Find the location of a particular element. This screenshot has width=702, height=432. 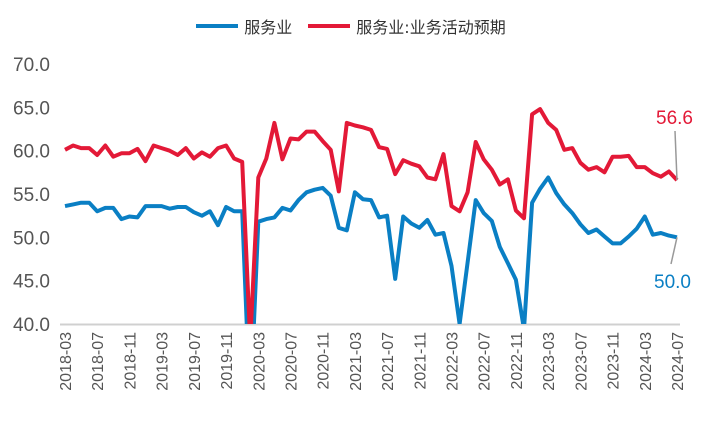

legend-swatch-expectation is located at coordinates (329, 26).